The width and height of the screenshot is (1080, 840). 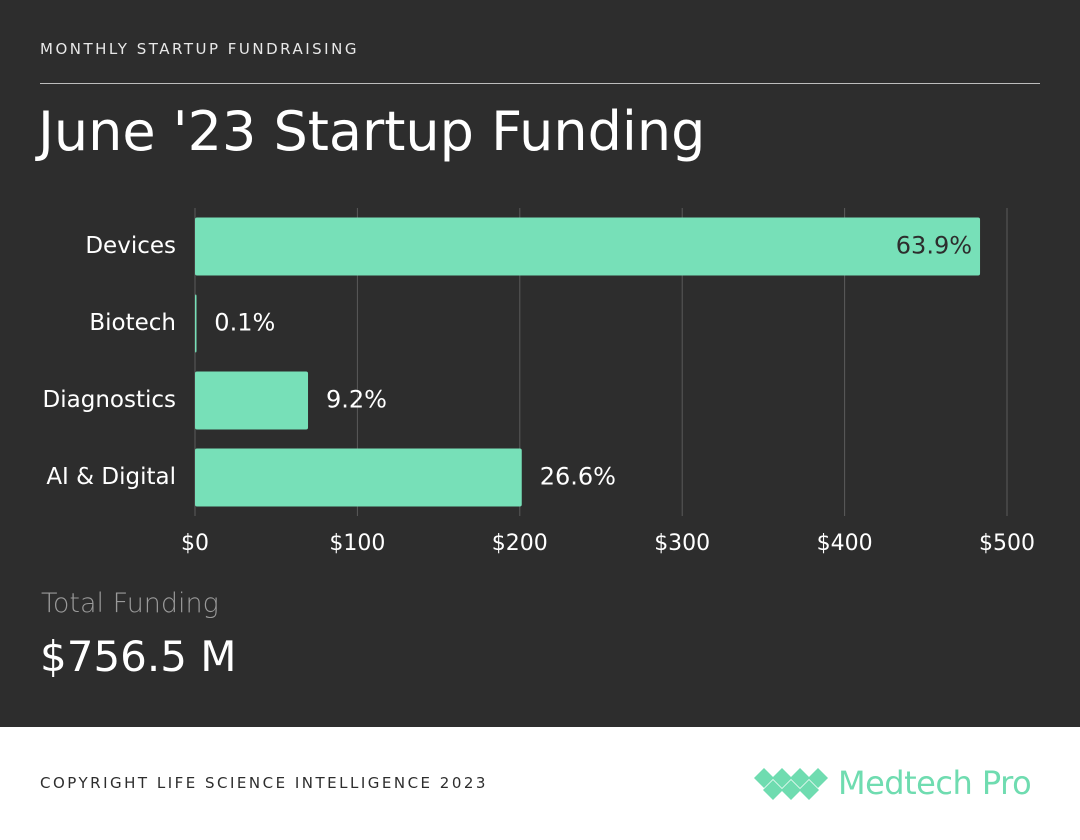 What do you see at coordinates (111, 477) in the screenshot?
I see `y-tick-label: AI & Digital` at bounding box center [111, 477].